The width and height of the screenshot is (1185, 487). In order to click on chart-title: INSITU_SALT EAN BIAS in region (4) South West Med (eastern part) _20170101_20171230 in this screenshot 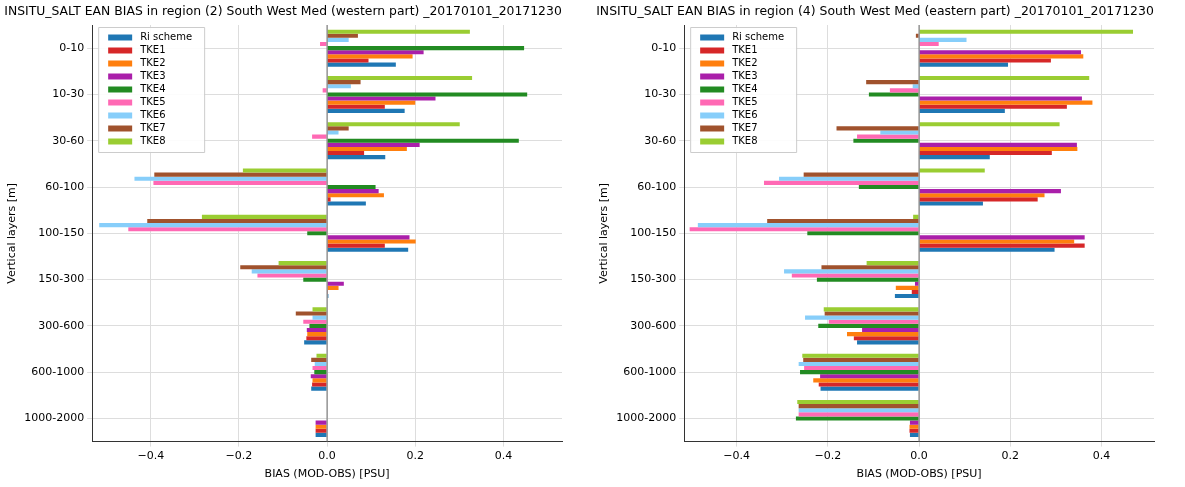, I will do `click(875, 10)`.